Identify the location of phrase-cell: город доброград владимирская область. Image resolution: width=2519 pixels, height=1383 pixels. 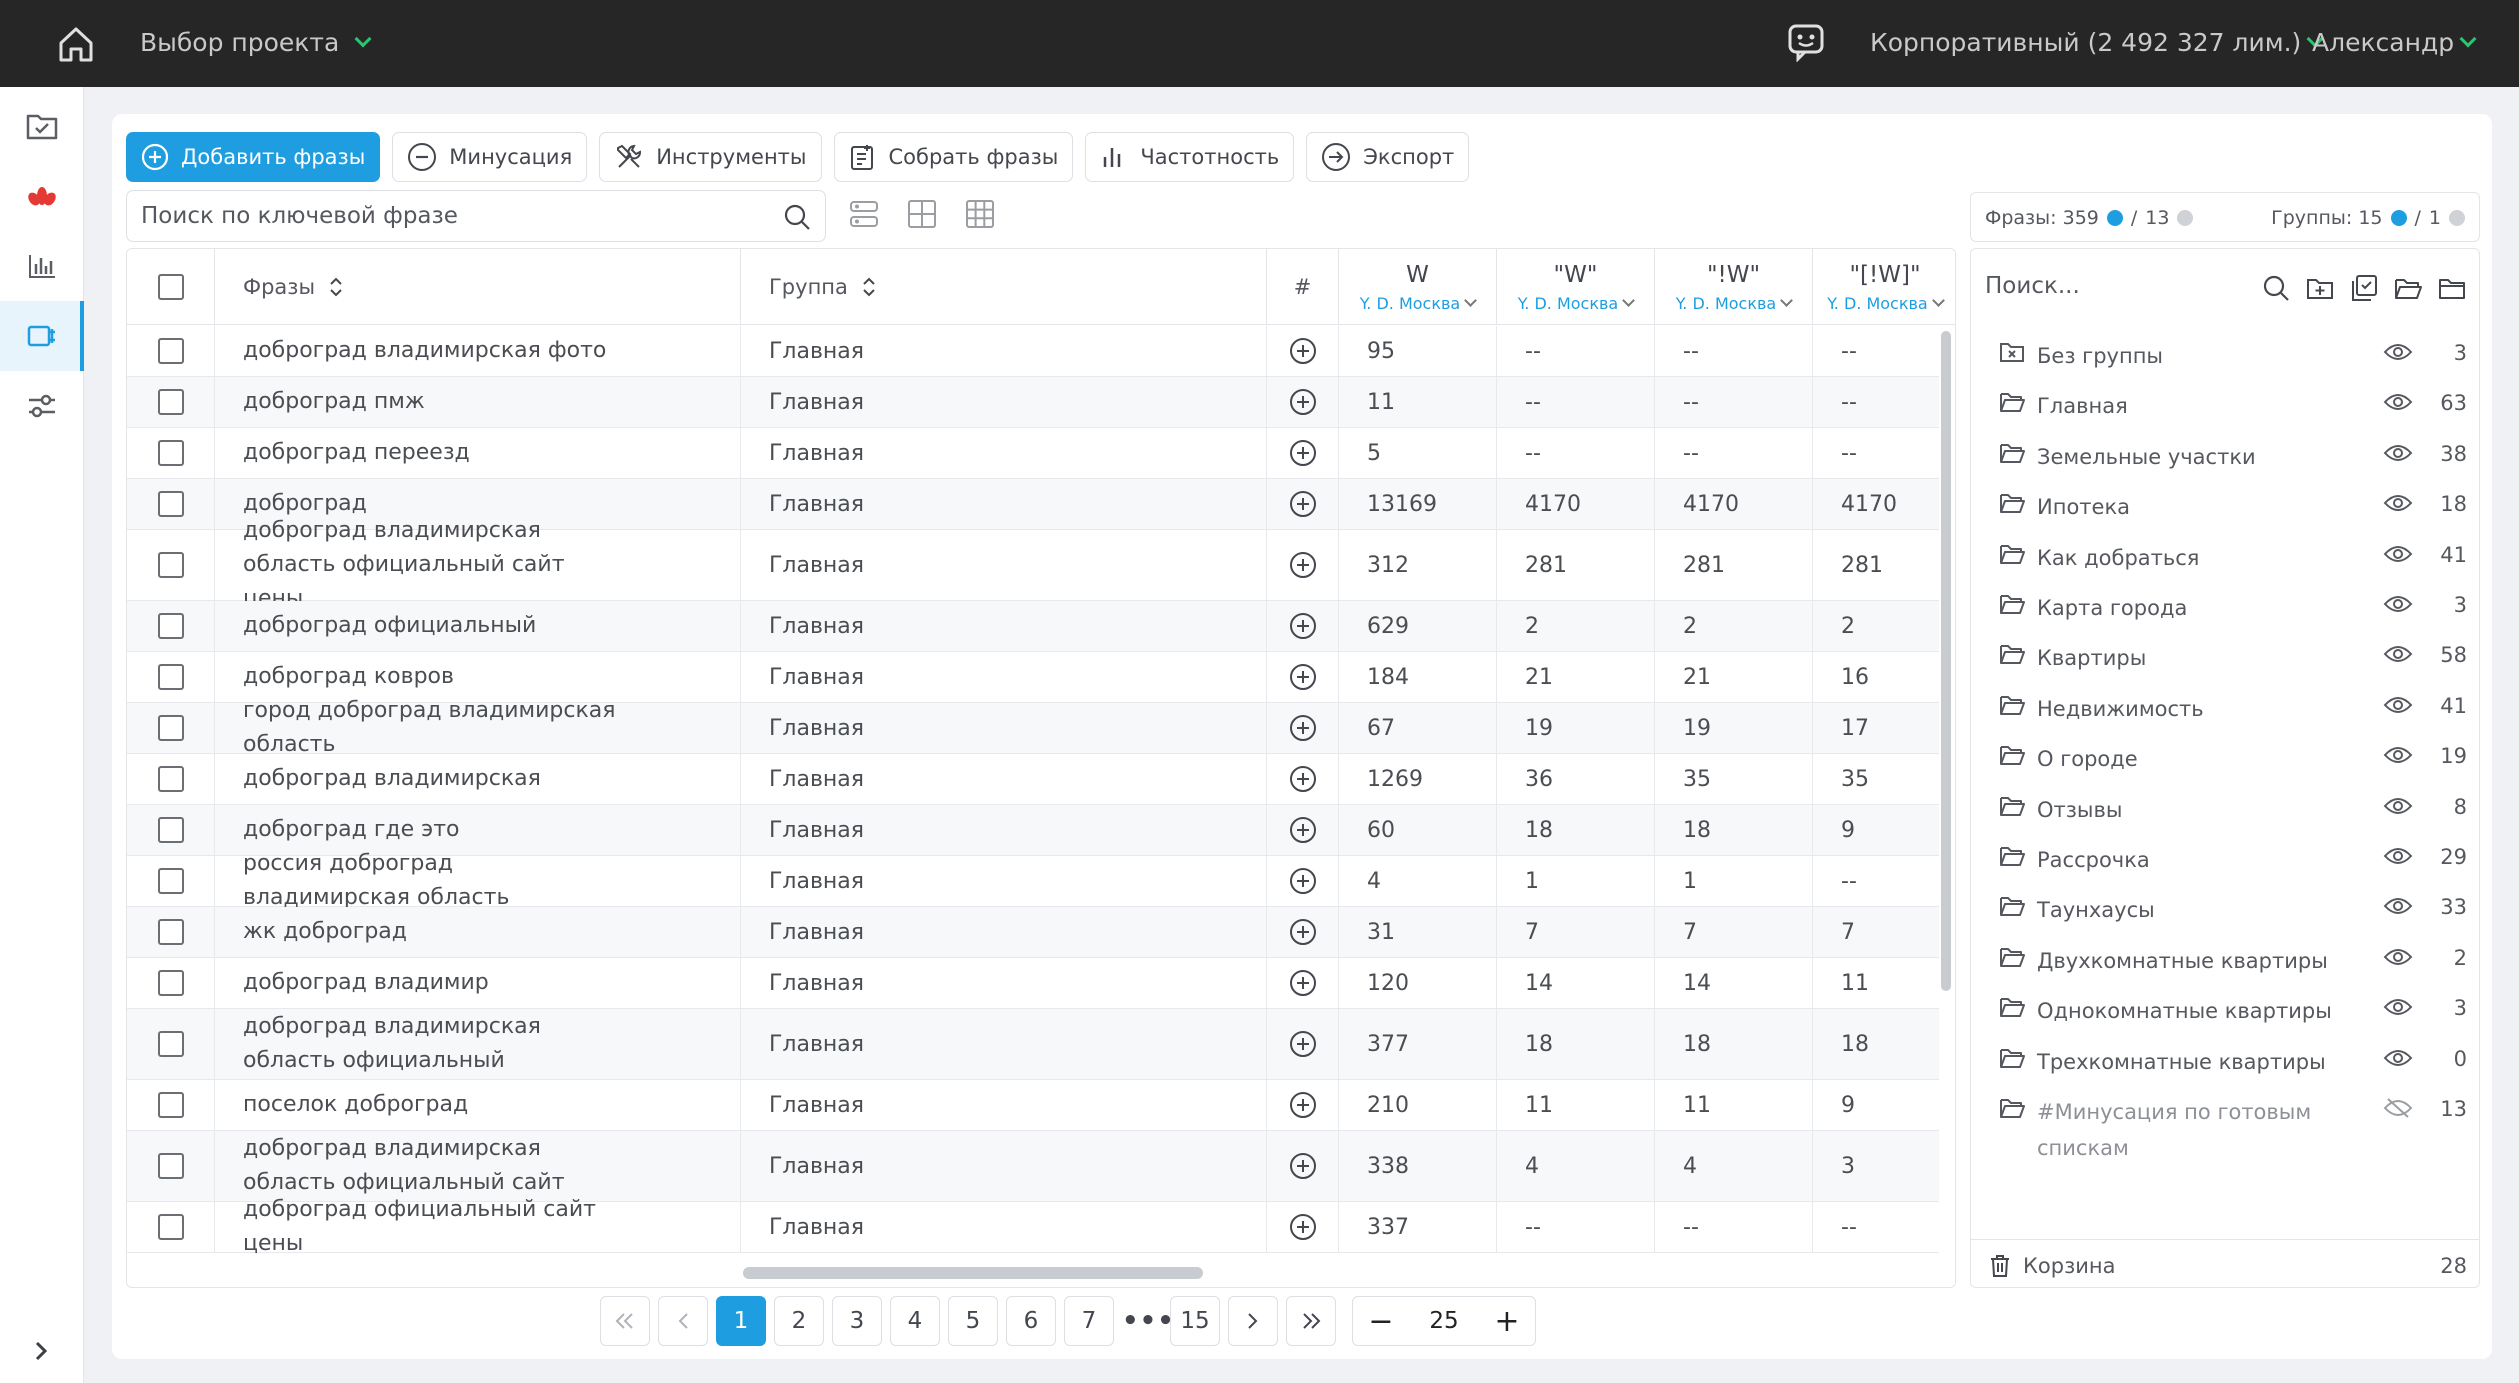
(478, 727).